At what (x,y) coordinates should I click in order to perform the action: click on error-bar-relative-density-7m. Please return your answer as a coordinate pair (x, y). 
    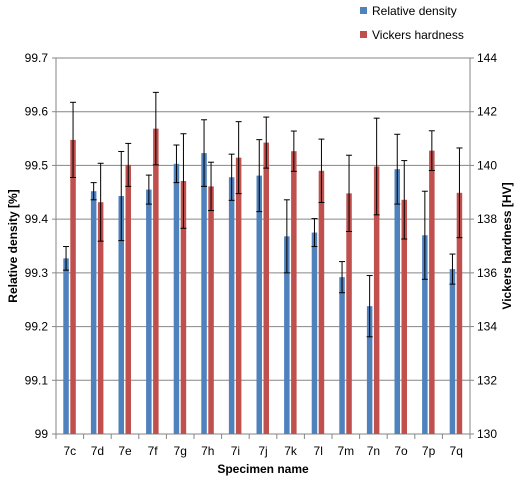
    Looking at the image, I should click on (342, 277).